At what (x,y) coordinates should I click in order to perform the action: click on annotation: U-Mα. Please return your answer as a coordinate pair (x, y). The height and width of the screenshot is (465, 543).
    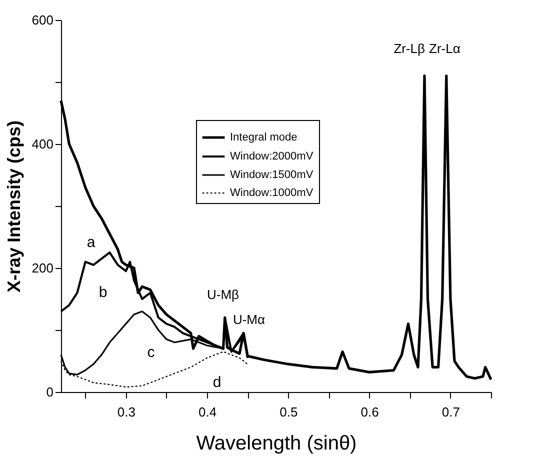
    Looking at the image, I should click on (249, 319).